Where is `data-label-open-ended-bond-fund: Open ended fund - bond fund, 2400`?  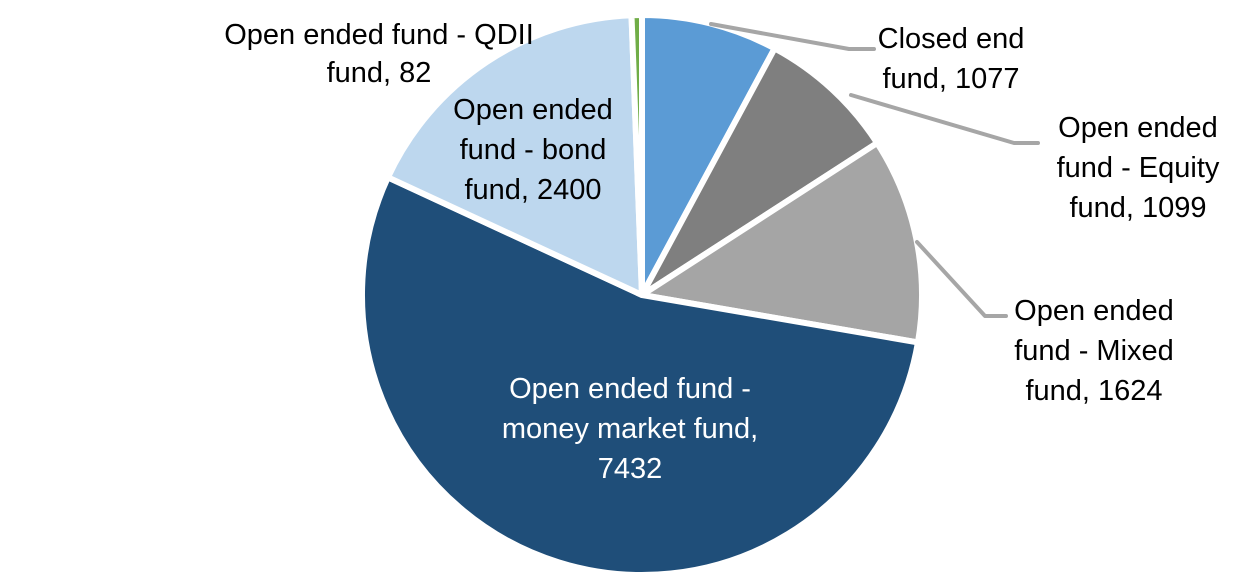
data-label-open-ended-bond-fund: Open ended fund - bond fund, 2400 is located at coordinates (533, 150).